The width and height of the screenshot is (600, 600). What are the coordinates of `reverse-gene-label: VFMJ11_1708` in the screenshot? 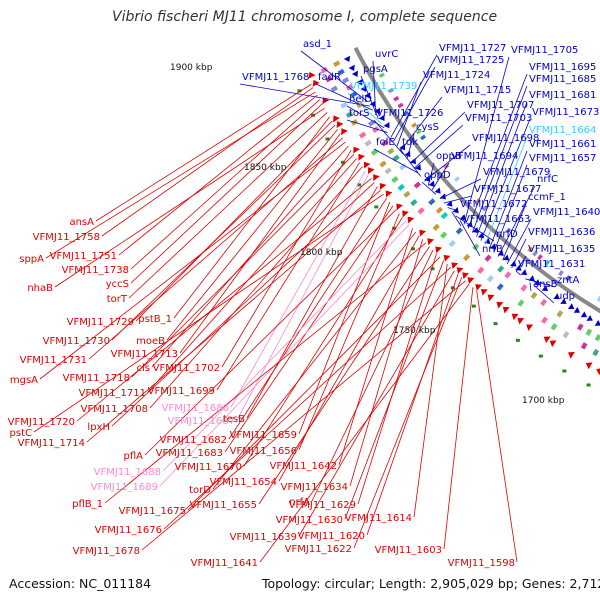 It's located at (114, 409).